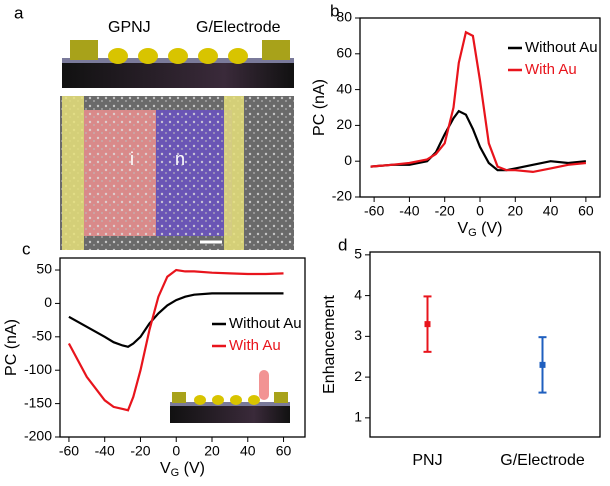  What do you see at coordinates (344, 53) in the screenshot?
I see `y-tick-label: 60` at bounding box center [344, 53].